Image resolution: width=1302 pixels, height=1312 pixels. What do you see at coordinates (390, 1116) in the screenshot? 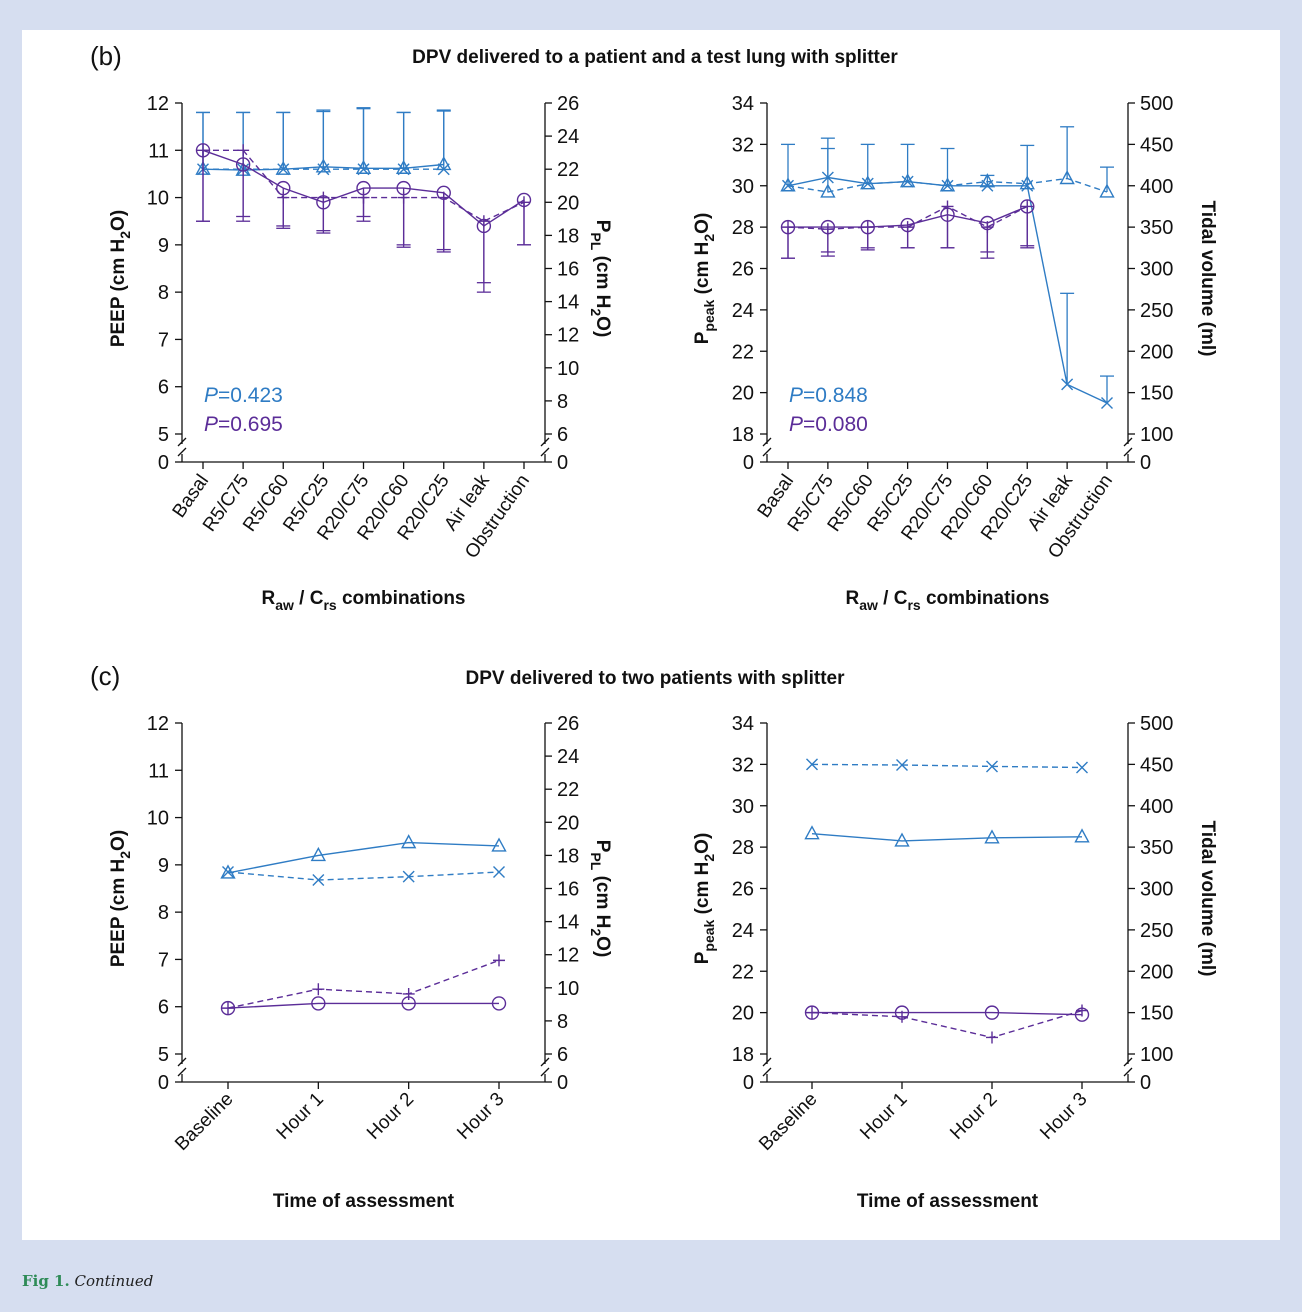
I see `x-tick-label: Hour 2` at bounding box center [390, 1116].